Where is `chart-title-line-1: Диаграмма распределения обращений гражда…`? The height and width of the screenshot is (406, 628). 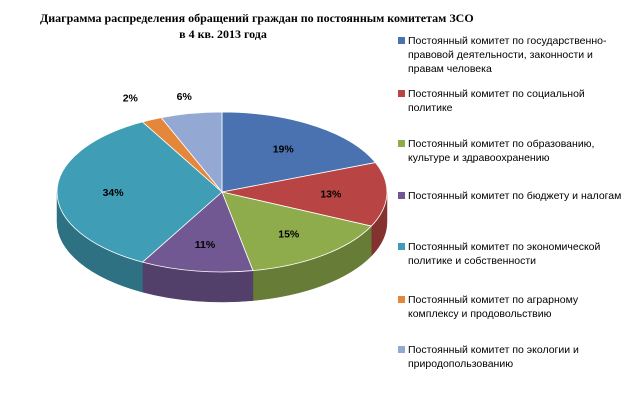 chart-title-line-1: Диаграмма распределения обращений гражда… is located at coordinates (257, 18).